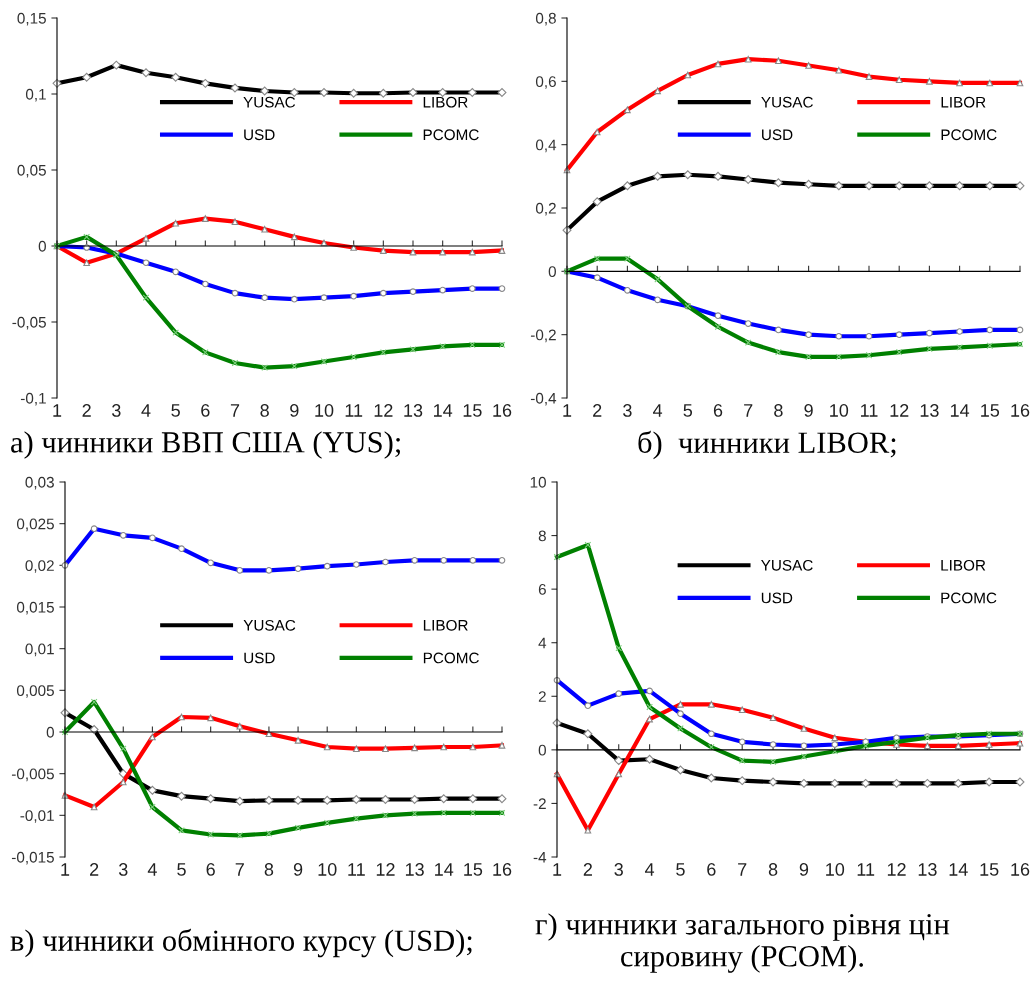 This screenshot has width=1031, height=990. What do you see at coordinates (546, 146) in the screenshot?
I see `y-tick-label: 0,4` at bounding box center [546, 146].